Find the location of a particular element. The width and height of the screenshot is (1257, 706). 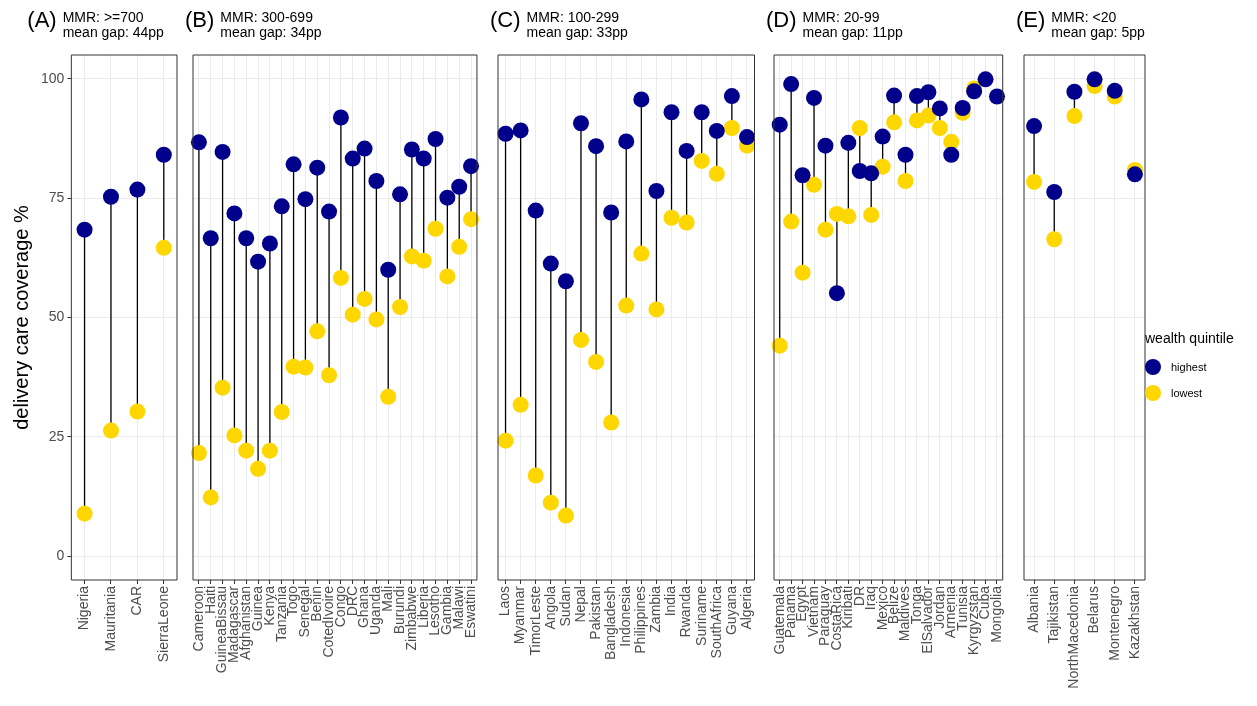

x-tick-label: Albania is located at coordinates (1032, 609).